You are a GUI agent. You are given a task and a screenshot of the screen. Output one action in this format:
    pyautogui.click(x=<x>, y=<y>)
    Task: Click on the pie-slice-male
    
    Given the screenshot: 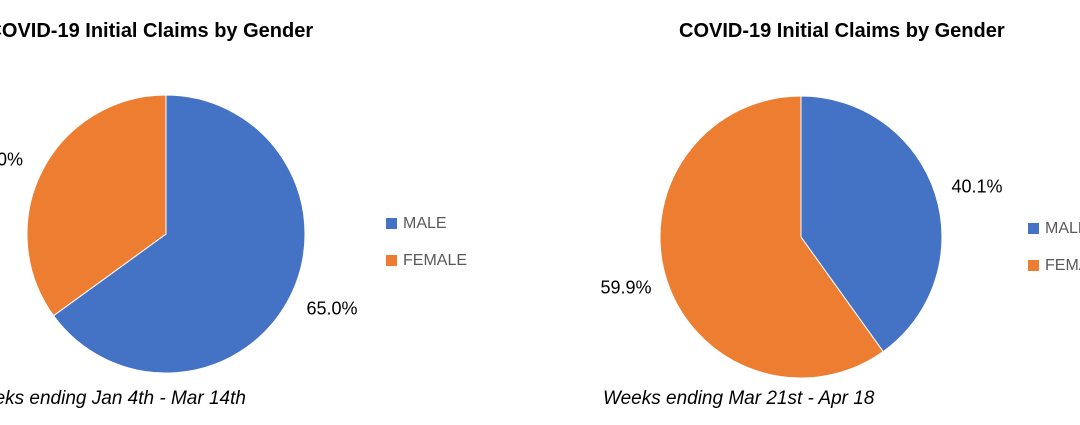 What is the action you would take?
    pyautogui.click(x=871, y=224)
    